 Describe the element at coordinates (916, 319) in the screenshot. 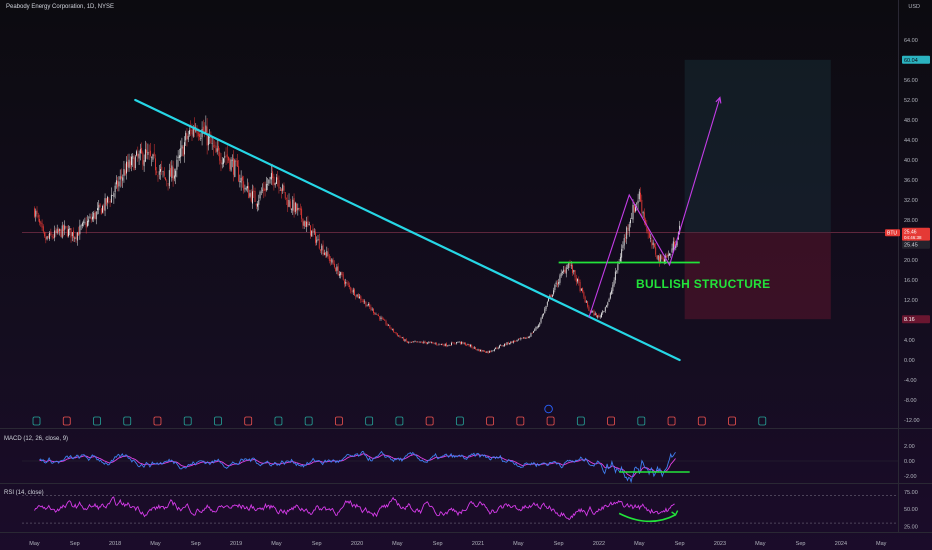

I see `stop-price-tag: 8.16` at that location.